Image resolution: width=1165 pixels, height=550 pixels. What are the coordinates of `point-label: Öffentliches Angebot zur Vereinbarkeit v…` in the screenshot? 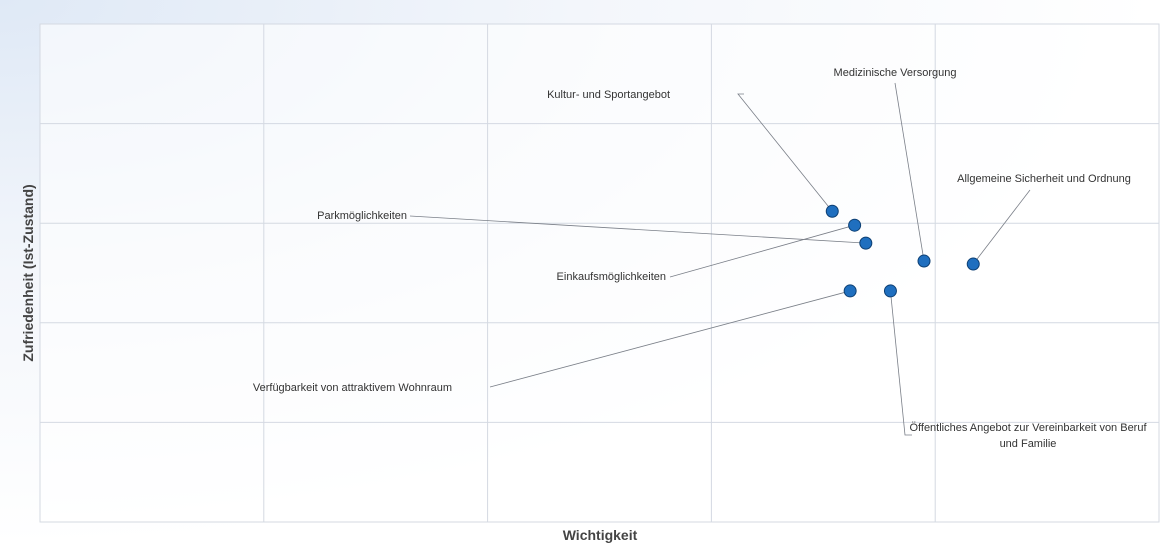 It's located at (1028, 436).